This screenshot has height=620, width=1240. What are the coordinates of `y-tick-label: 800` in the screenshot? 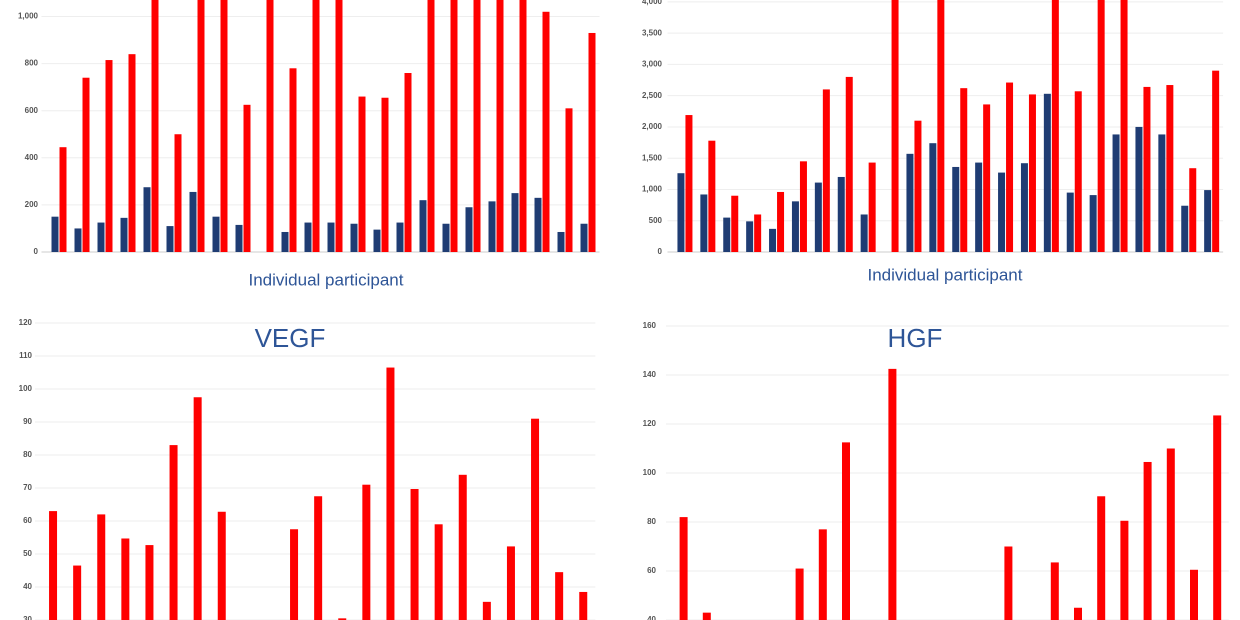 It's located at (32, 63).